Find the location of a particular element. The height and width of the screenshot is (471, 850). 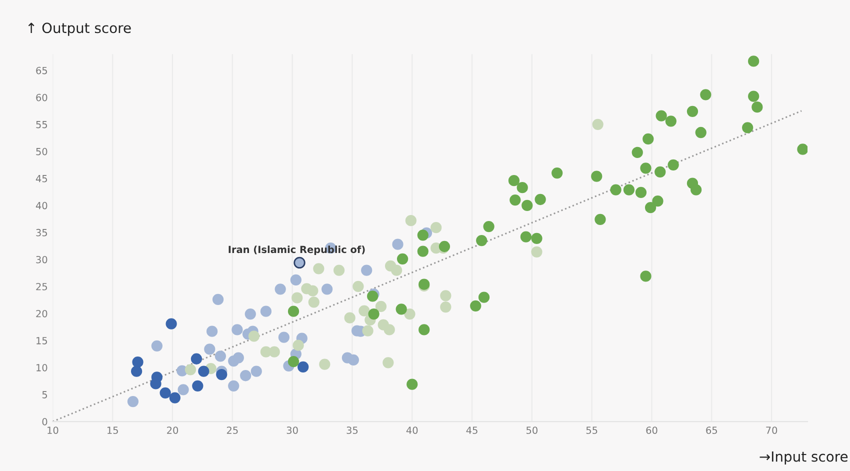

x-tick-label: 25 is located at coordinates (232, 430).